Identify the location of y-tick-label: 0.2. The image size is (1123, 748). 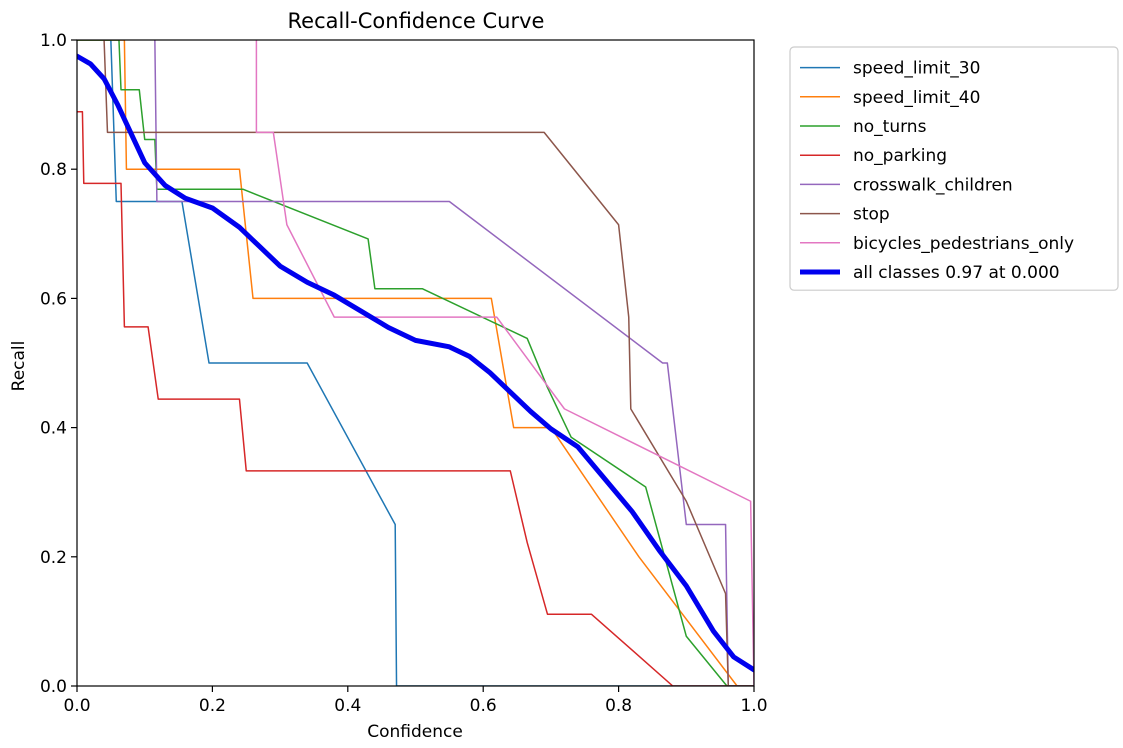
(53, 558).